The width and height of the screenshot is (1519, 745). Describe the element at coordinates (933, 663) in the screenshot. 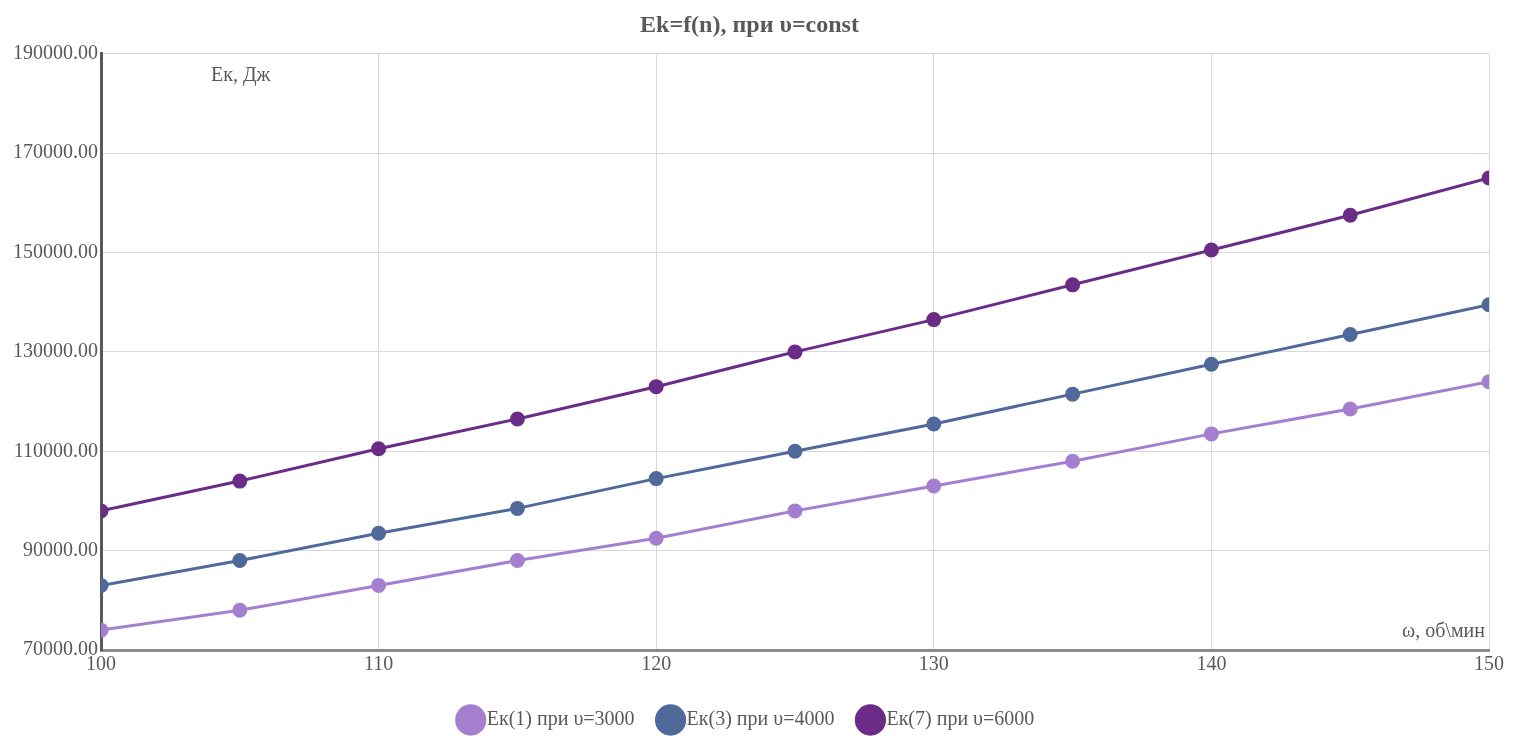

I see `x-tick-label: 130` at that location.